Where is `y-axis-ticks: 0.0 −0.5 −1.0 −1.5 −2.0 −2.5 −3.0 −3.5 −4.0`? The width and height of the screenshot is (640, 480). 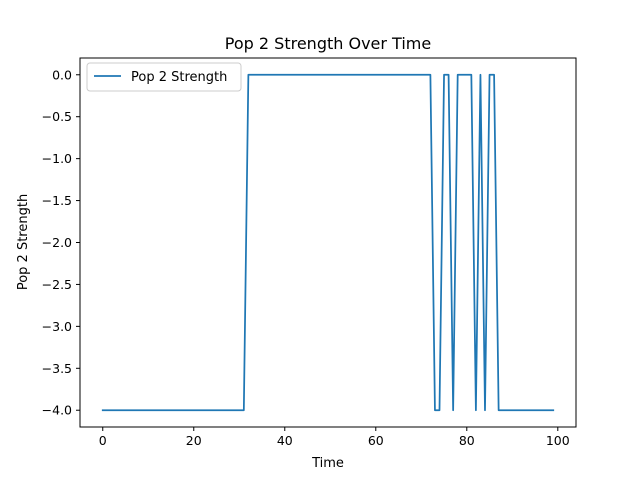 y-axis-ticks: 0.0 −0.5 −1.0 −1.5 −2.0 −2.5 −3.0 −3.5 −4.0 is located at coordinates (61, 242).